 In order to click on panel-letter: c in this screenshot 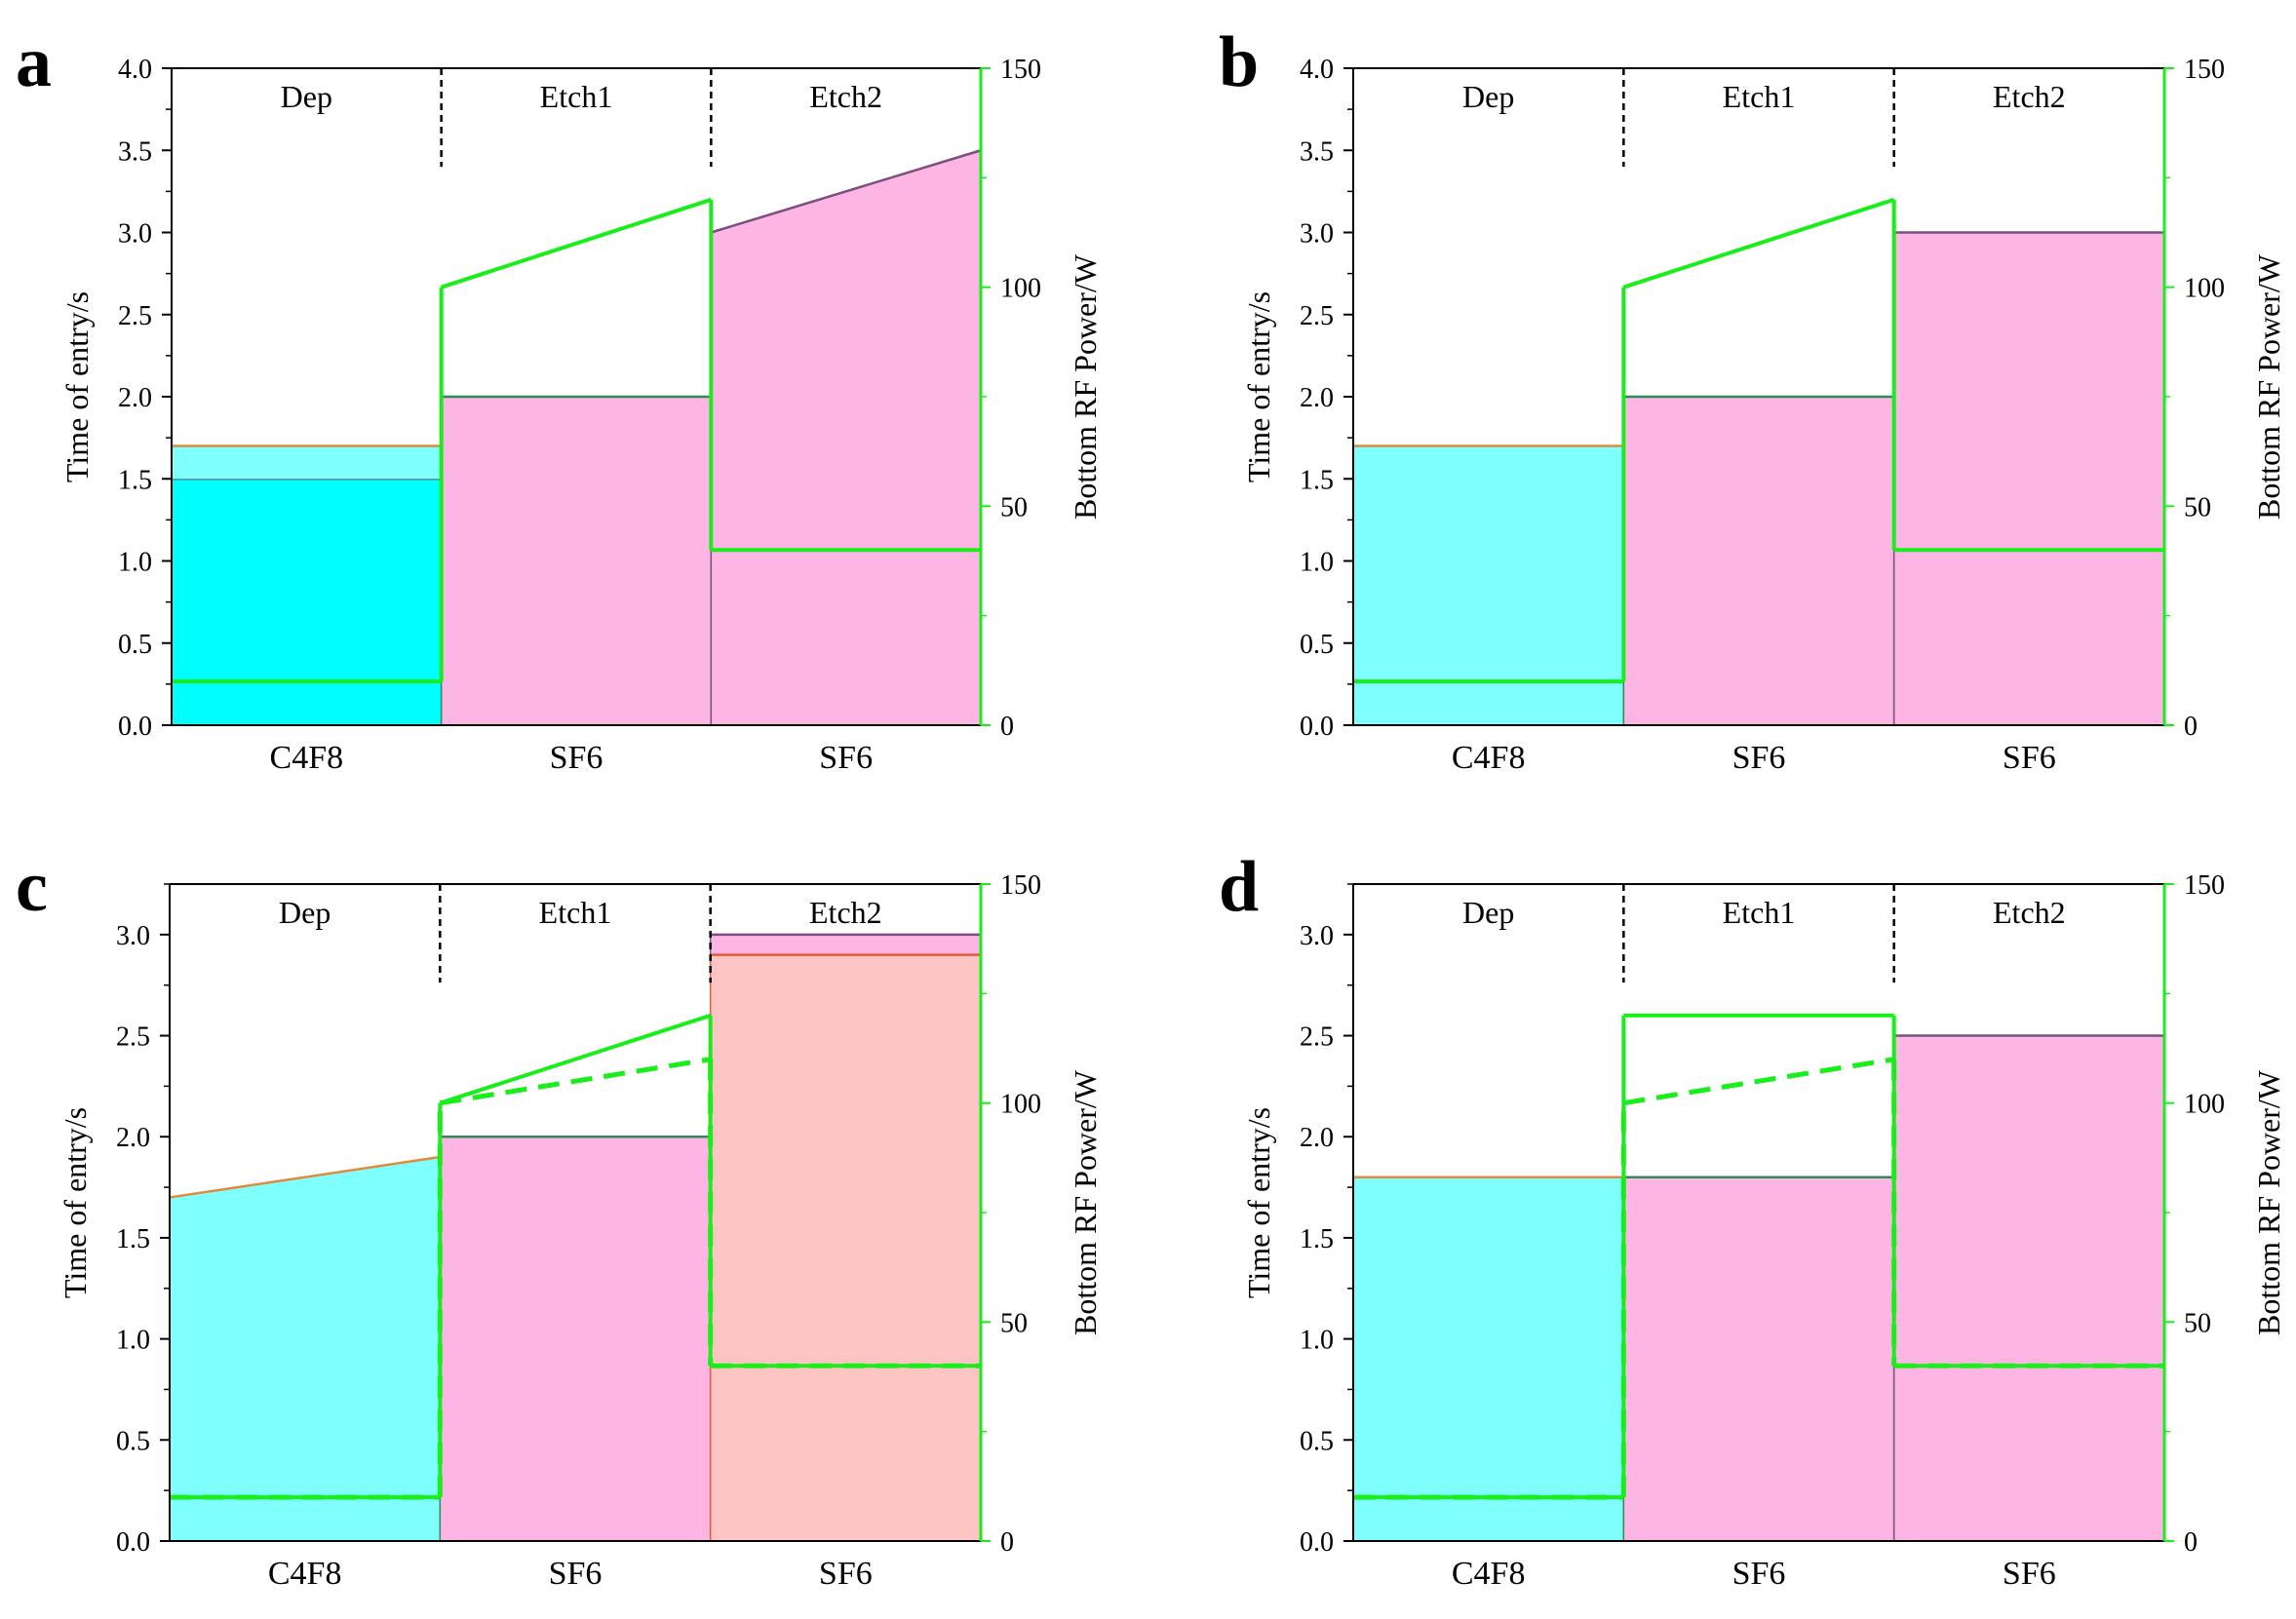, I will do `click(32, 887)`.